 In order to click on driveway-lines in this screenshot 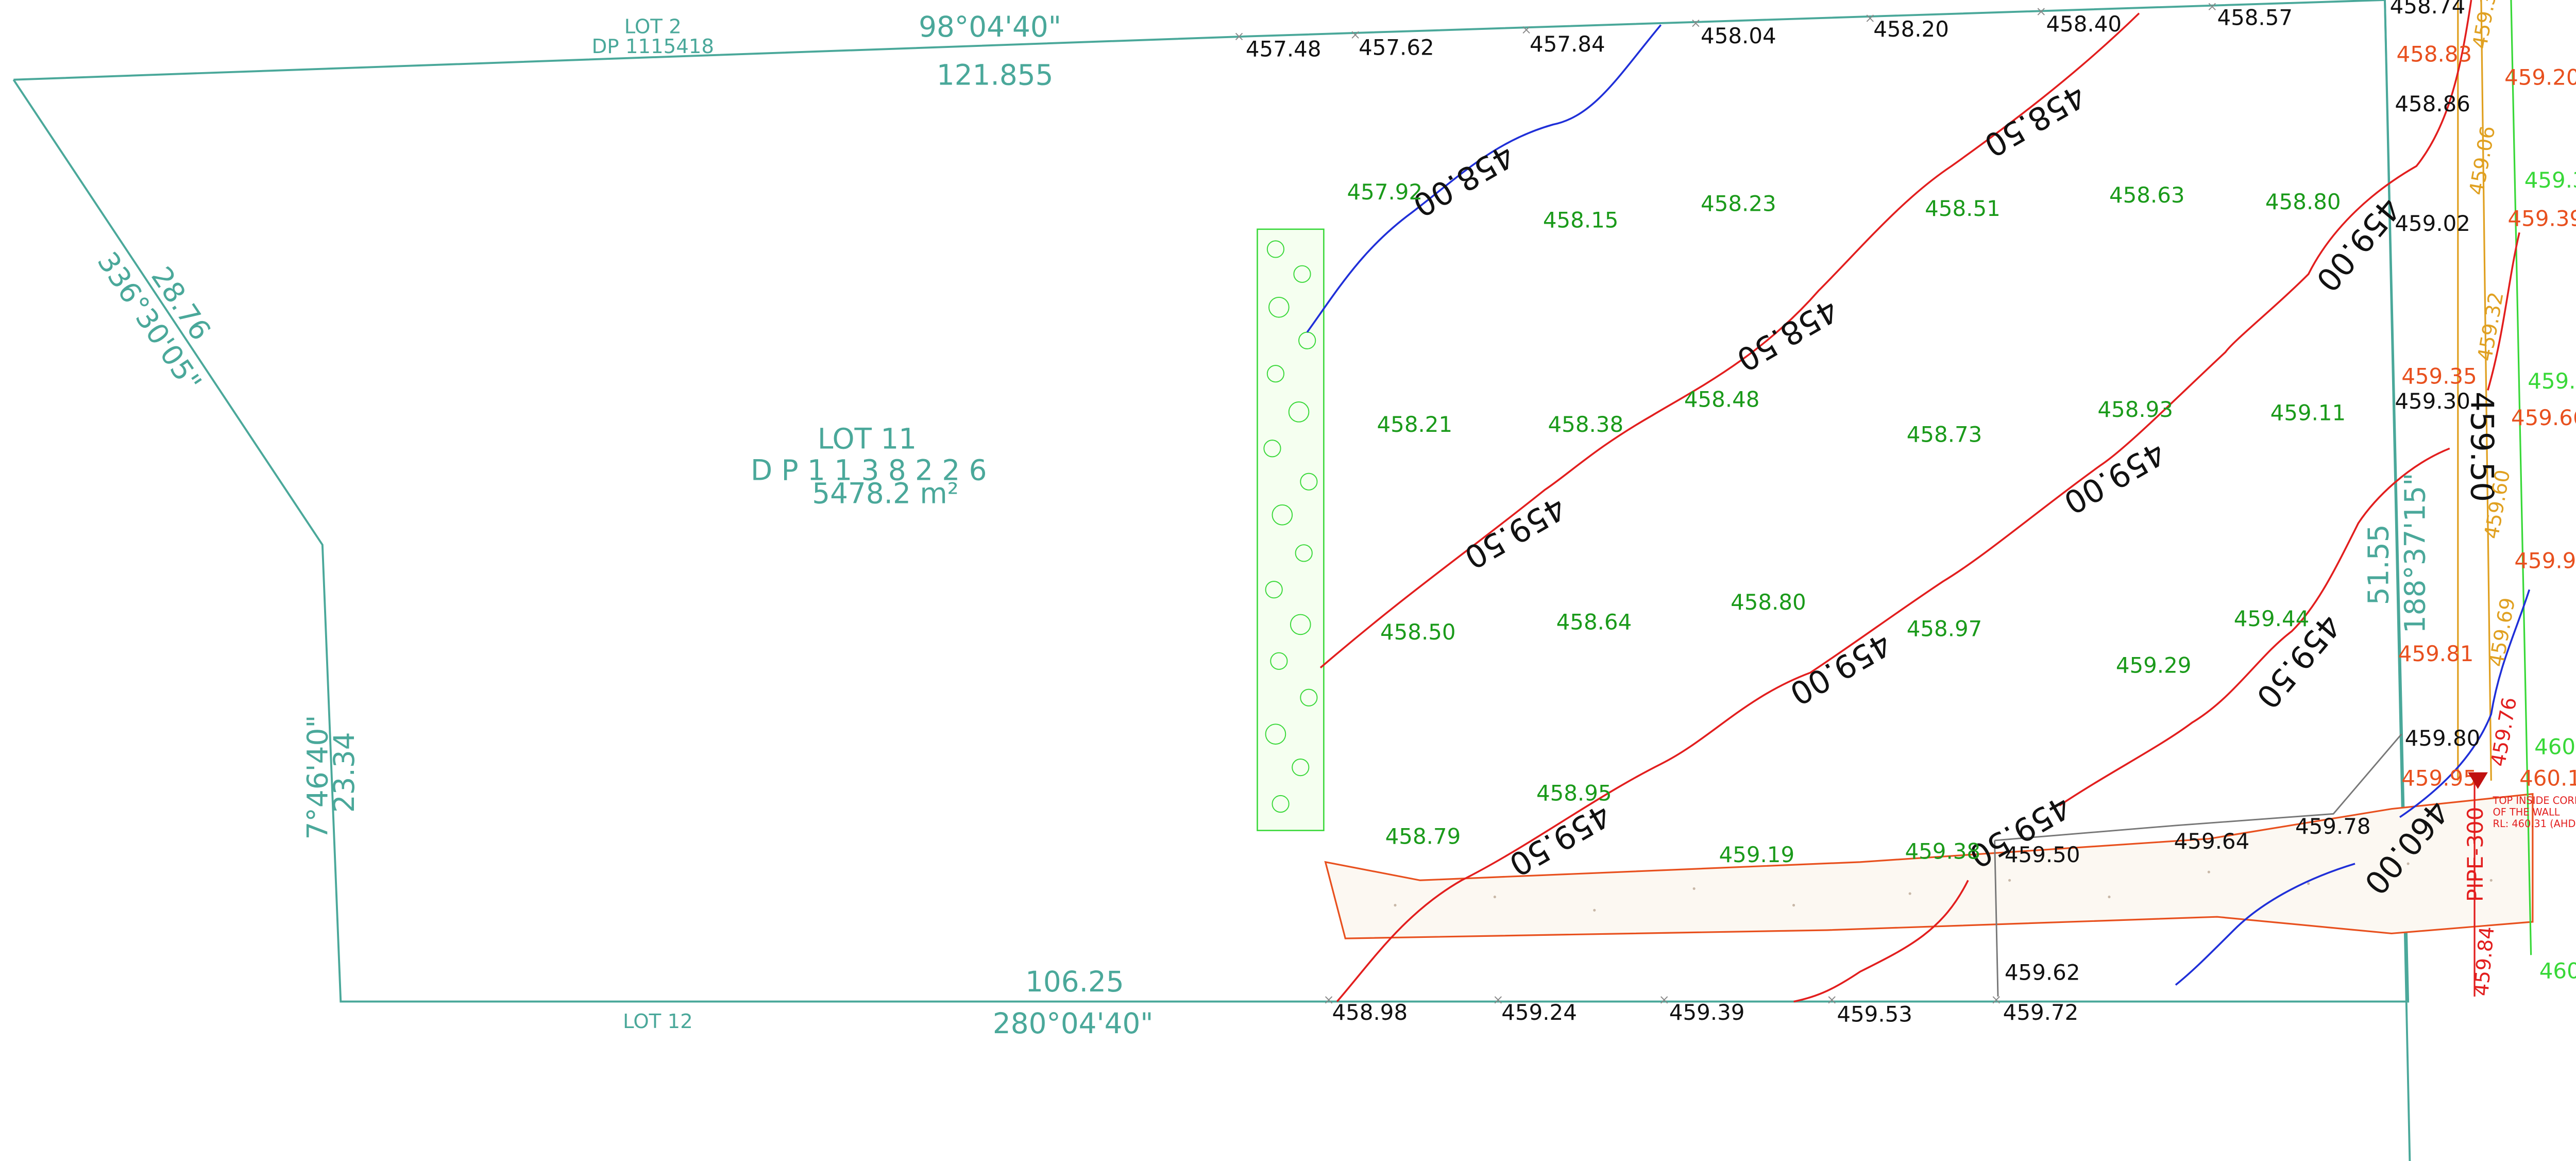, I will do `click(2198, 865)`.